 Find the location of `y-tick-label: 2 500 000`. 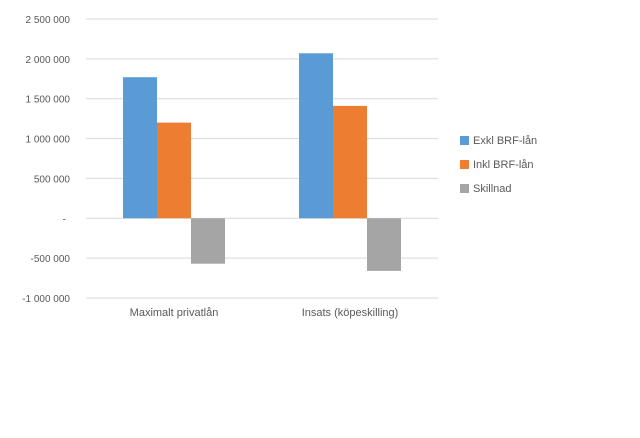

y-tick-label: 2 500 000 is located at coordinates (48, 20).